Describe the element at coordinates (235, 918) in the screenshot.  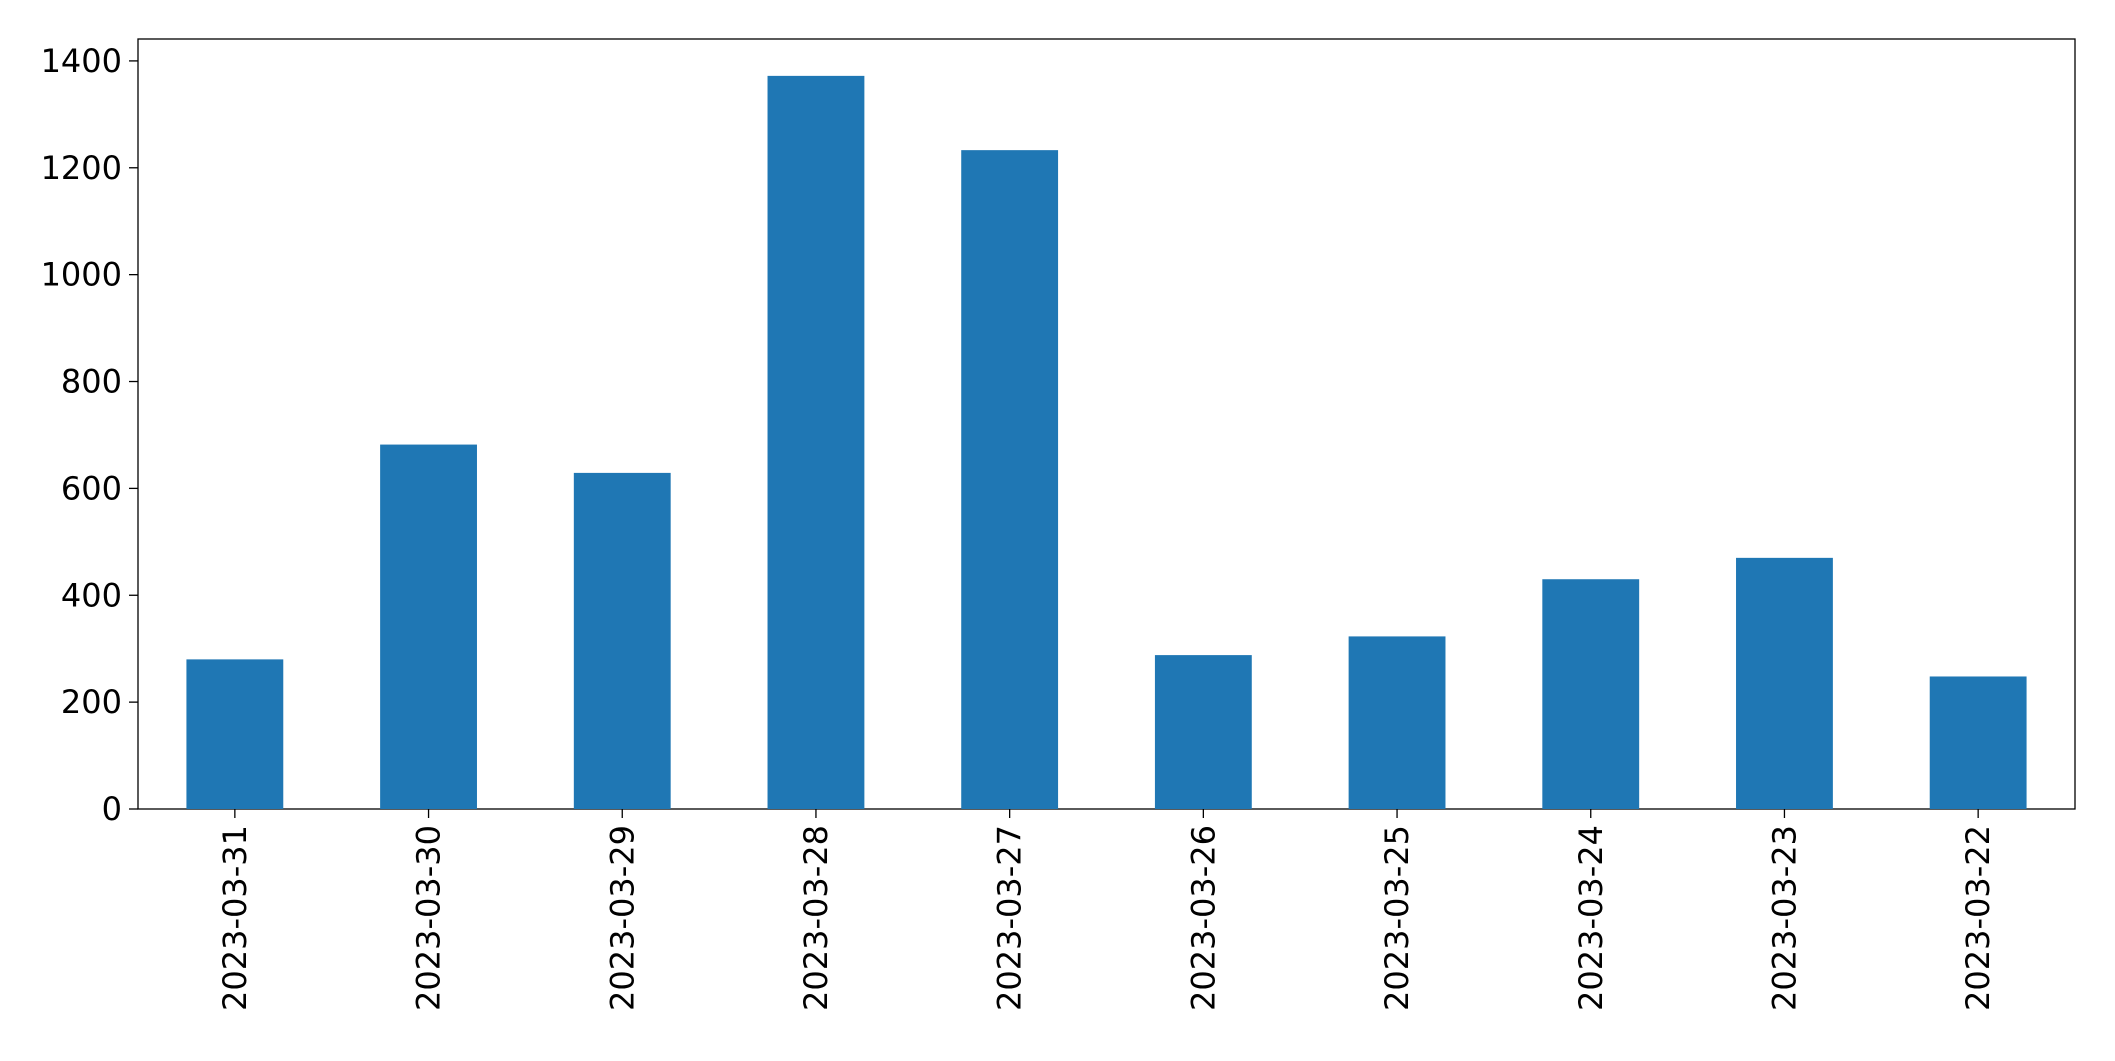
I see `x-tick-label: 2023-03-31` at that location.